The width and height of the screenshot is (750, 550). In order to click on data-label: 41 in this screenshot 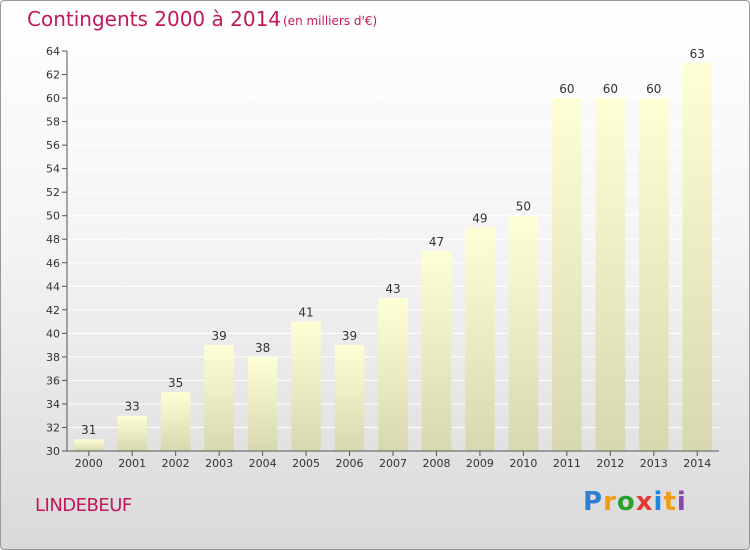, I will do `click(305, 313)`.